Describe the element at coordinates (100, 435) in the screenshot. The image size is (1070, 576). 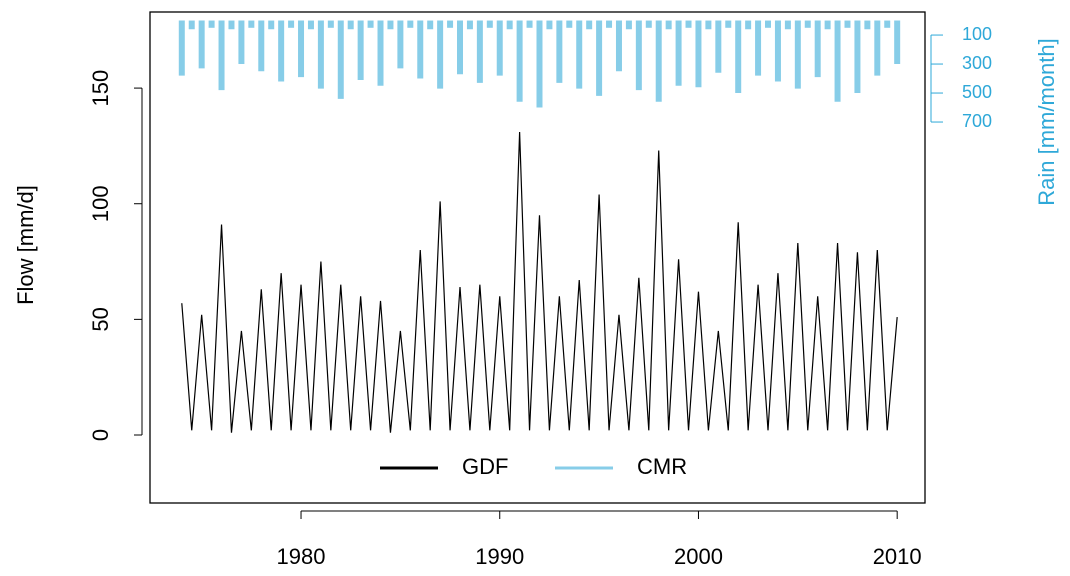
I see `y-tick-label: 0` at that location.